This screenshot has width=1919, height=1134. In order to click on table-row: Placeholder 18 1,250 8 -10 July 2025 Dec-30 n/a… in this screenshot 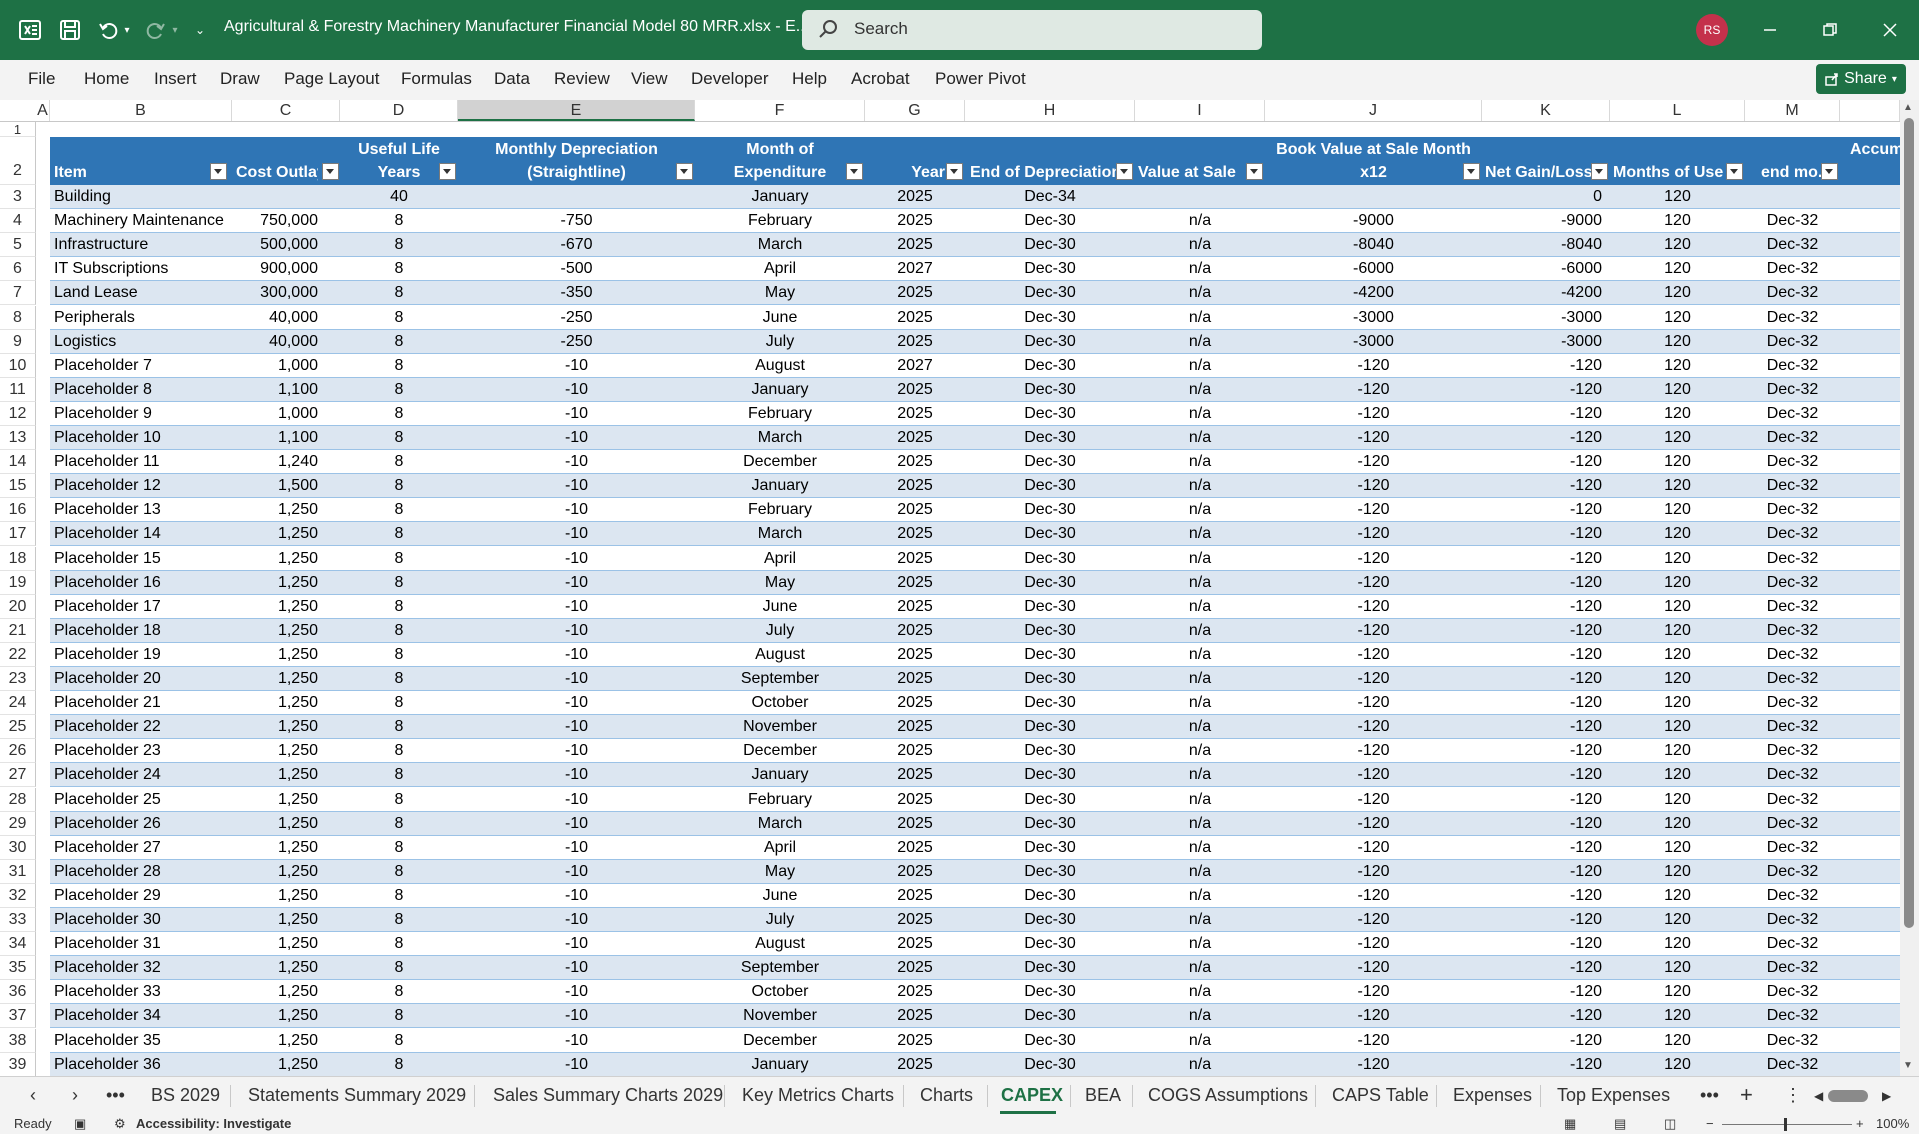, I will do `click(975, 630)`.